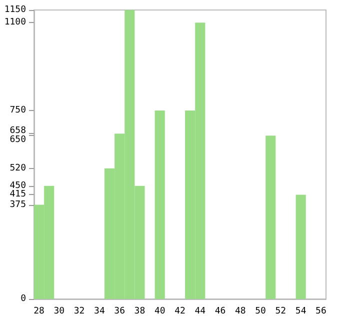 This screenshot has width=340, height=321. What do you see at coordinates (23, 299) in the screenshot?
I see `y-tick-label: 0` at bounding box center [23, 299].